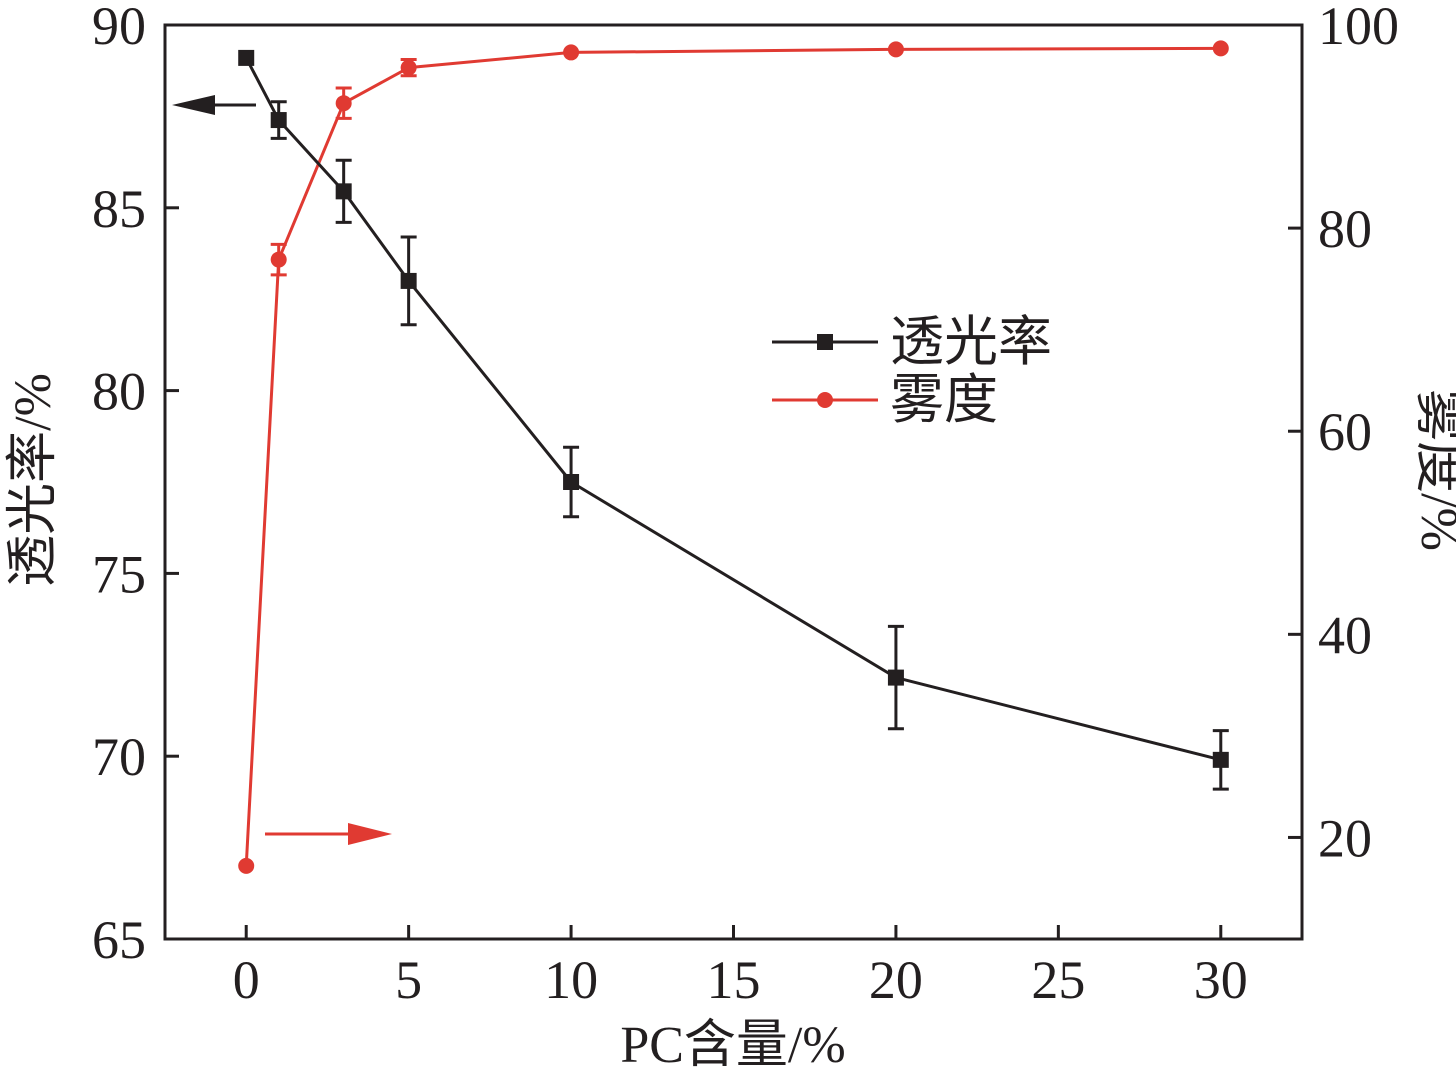  Describe the element at coordinates (1345, 838) in the screenshot. I see `y-right-tick-label-20: 20` at that location.